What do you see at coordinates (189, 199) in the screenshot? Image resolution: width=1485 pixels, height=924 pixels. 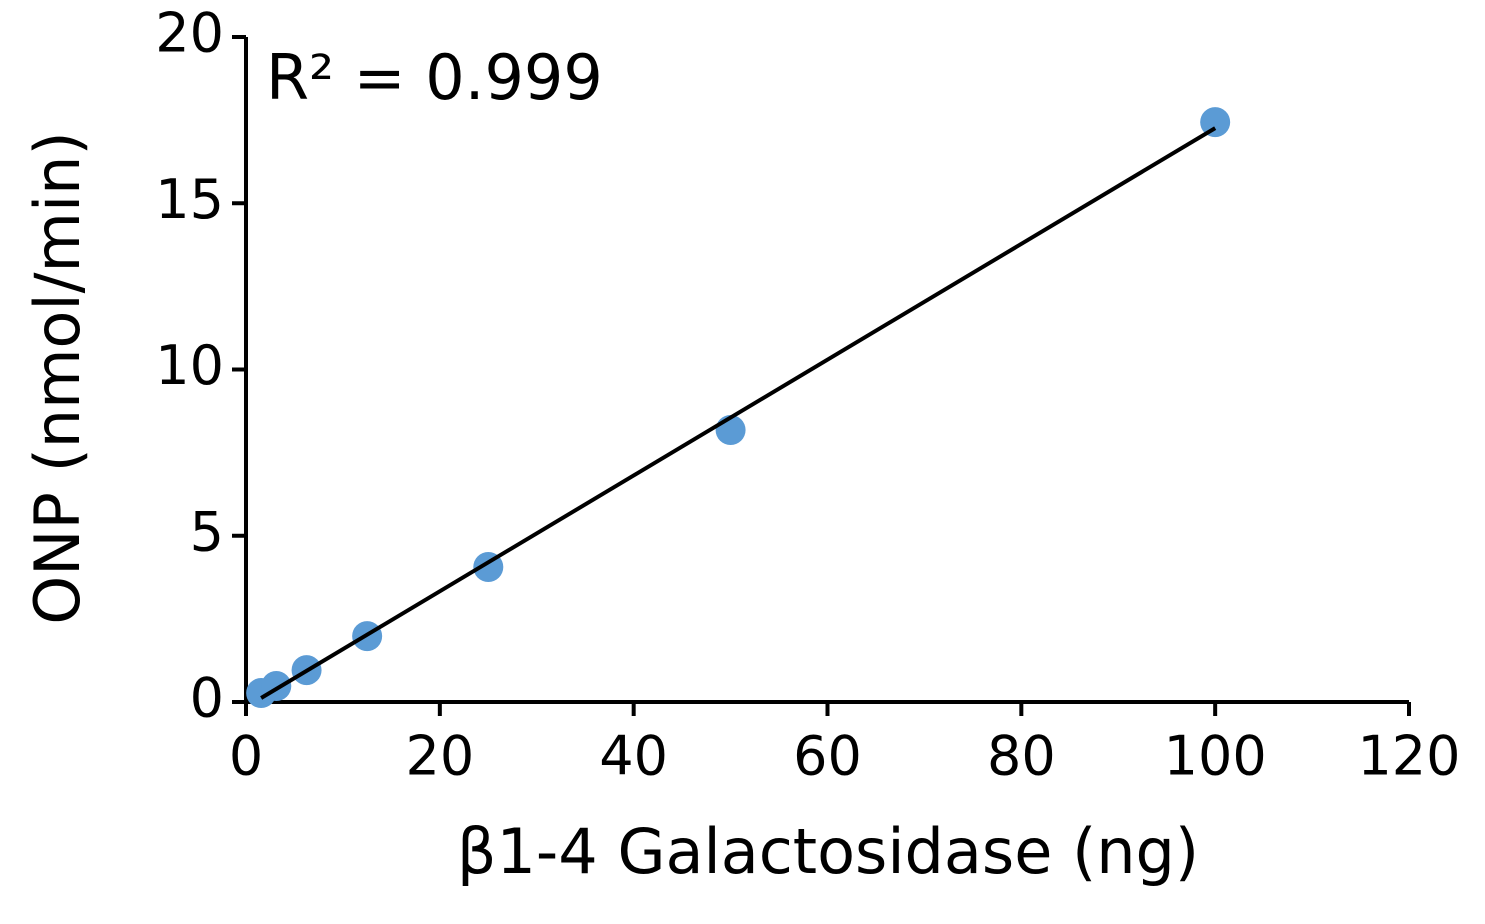 I see `y-tick-label: 15` at bounding box center [189, 199].